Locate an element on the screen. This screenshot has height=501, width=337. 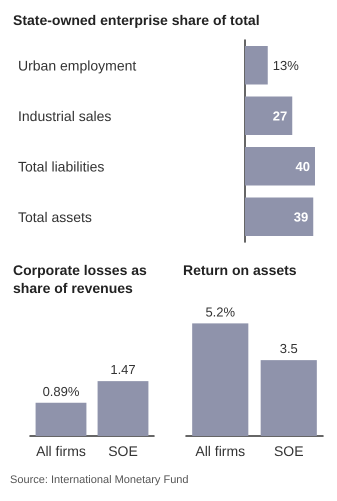
y-tick-label: Total liabilities is located at coordinates (61, 166).